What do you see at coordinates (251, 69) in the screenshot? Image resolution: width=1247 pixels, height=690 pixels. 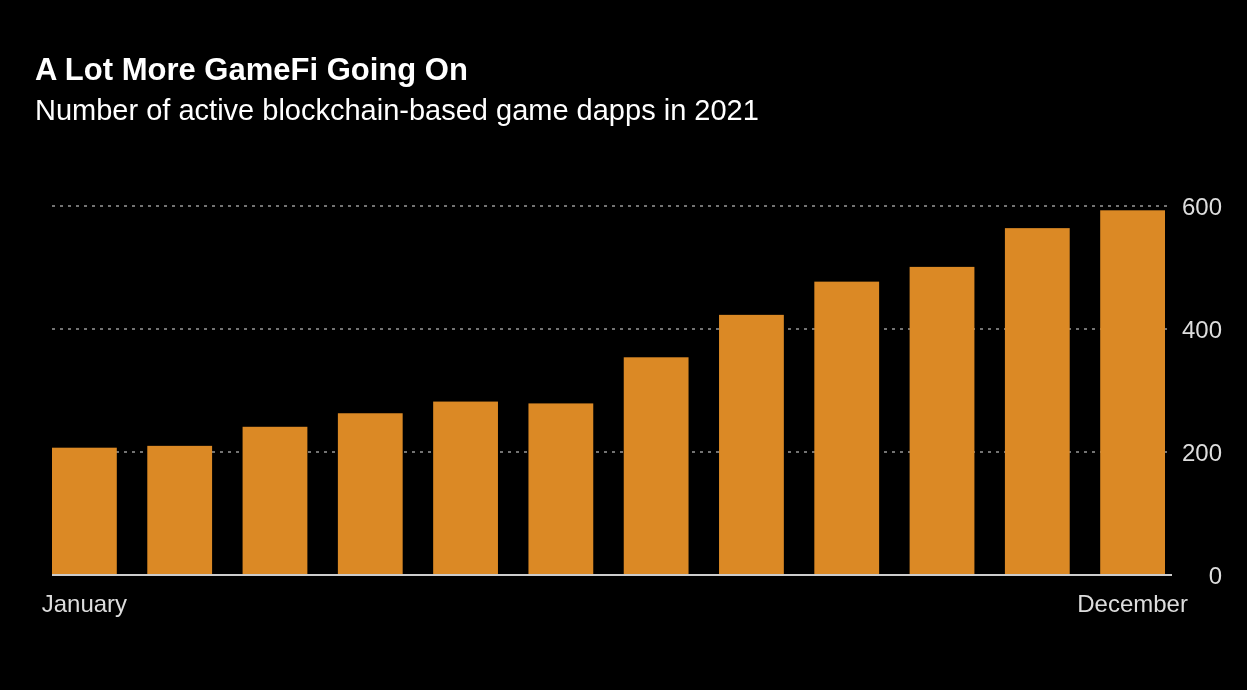 I see `chart-title: A Lot More GameFi Going On` at bounding box center [251, 69].